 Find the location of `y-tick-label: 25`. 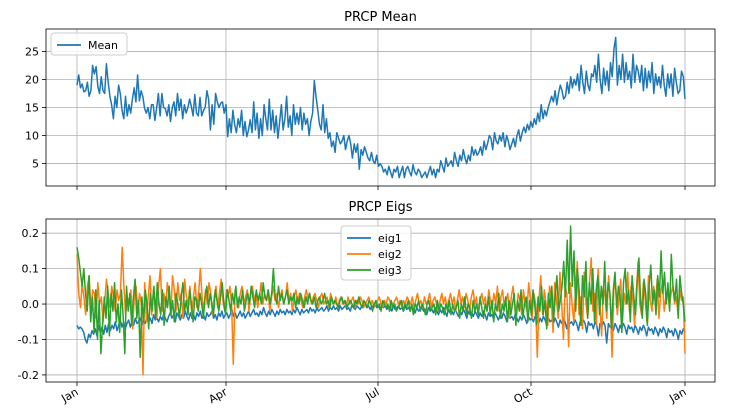

y-tick-label: 25 is located at coordinates (32, 51).